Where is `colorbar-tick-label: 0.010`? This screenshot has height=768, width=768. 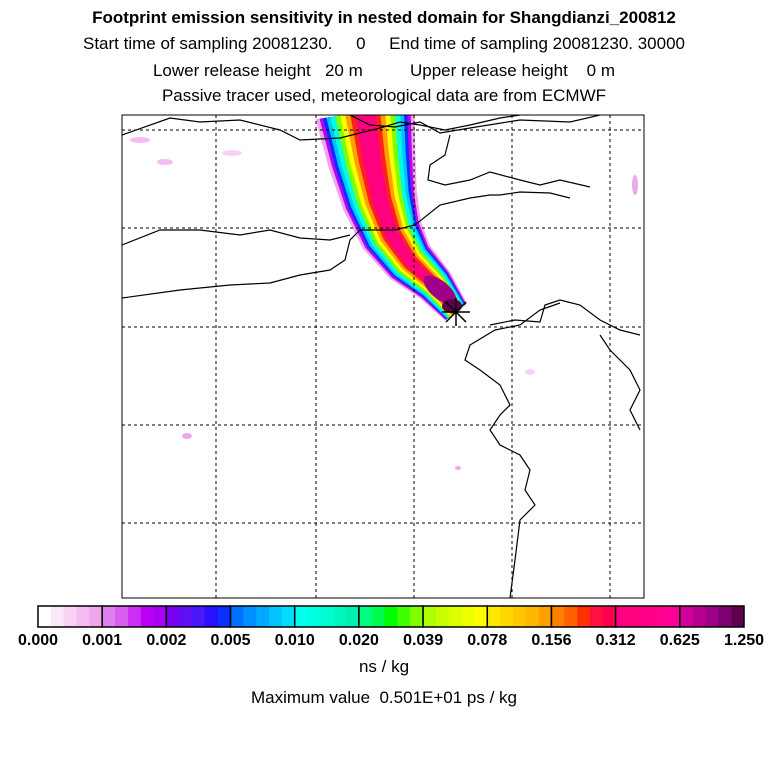 colorbar-tick-label: 0.010 is located at coordinates (295, 640).